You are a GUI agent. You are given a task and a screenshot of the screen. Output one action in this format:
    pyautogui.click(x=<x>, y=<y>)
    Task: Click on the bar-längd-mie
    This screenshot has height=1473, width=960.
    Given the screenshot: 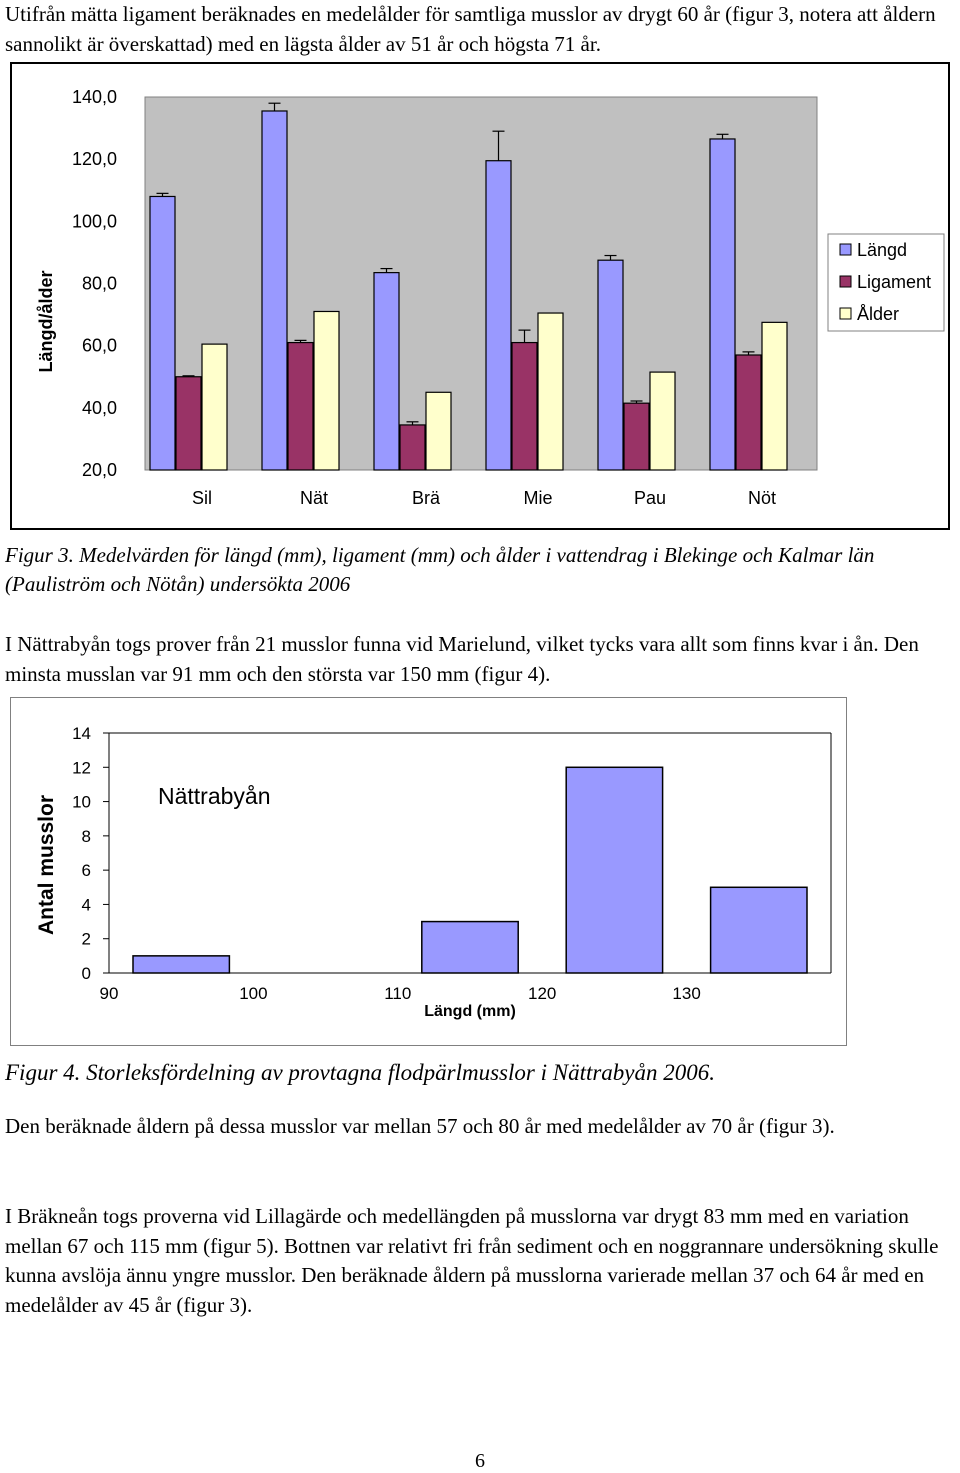 What is the action you would take?
    pyautogui.click(x=498, y=315)
    